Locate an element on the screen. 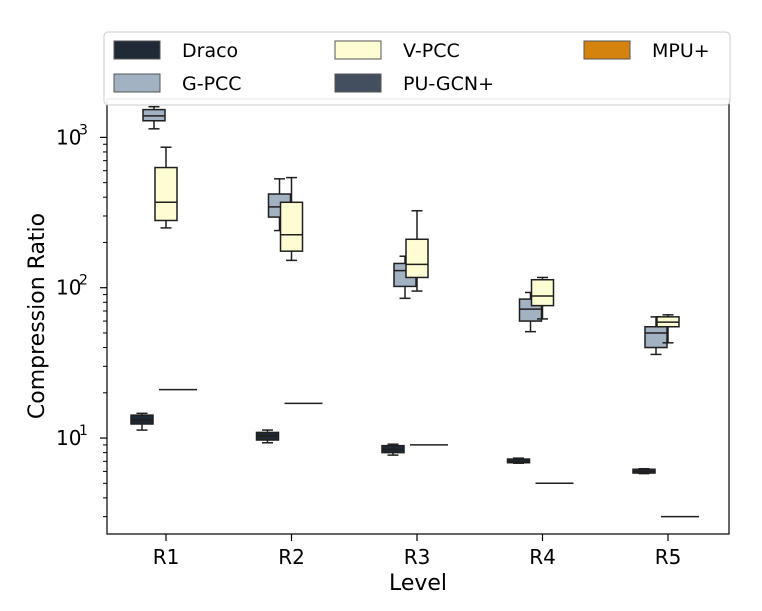 The width and height of the screenshot is (762, 611). legend: Draco G-PCC V-PCC PU-GCN+ MPU+ is located at coordinates (417, 68).